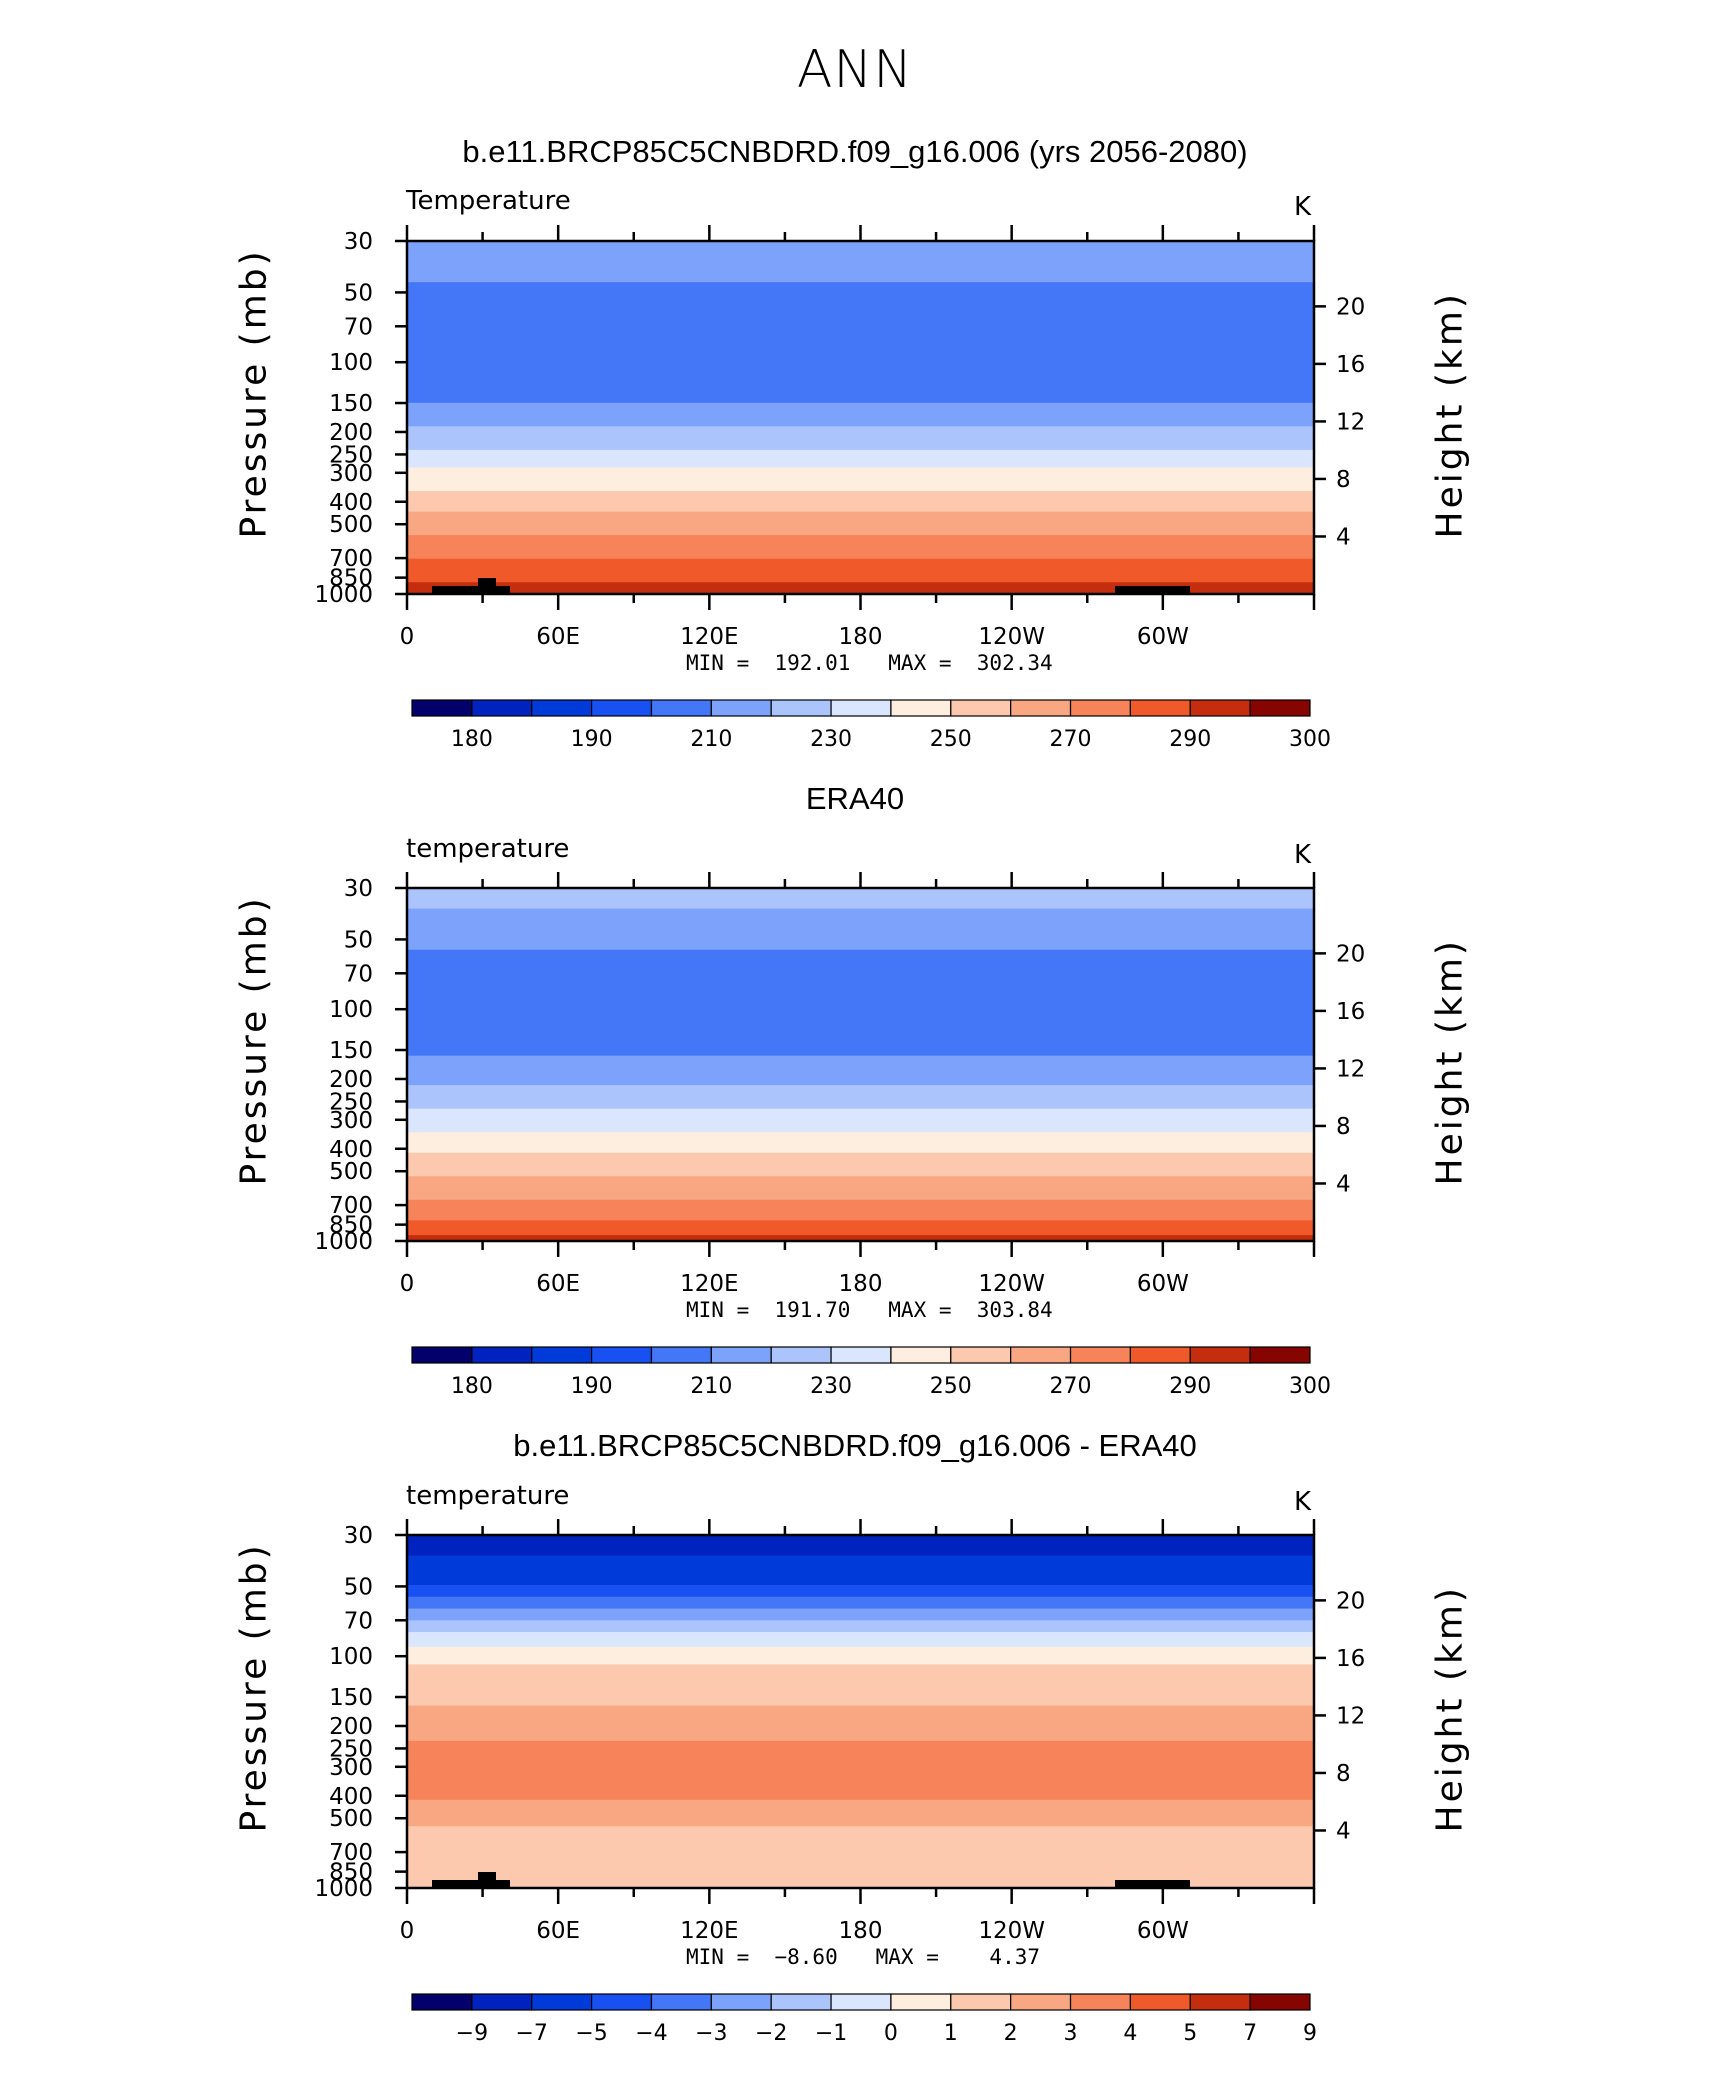 The height and width of the screenshot is (2074, 1710). What do you see at coordinates (558, 1931) in the screenshot?
I see `x-tick-label: 60E` at bounding box center [558, 1931].